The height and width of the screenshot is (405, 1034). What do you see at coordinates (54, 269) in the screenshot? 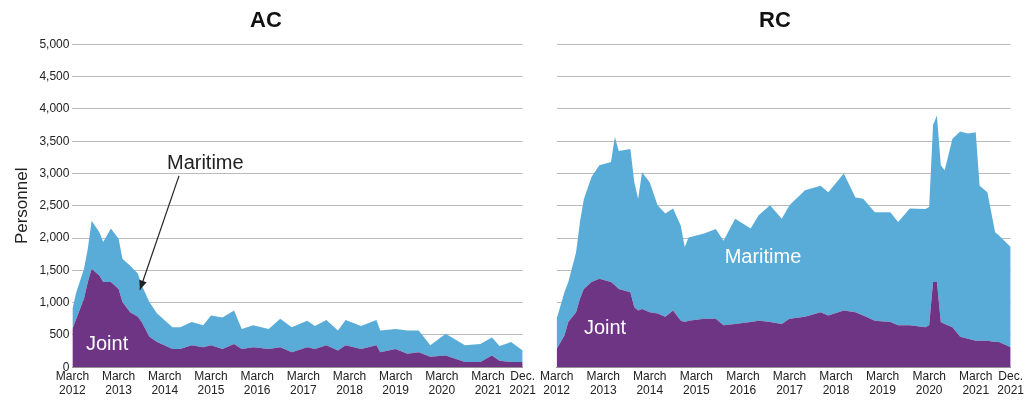
I see `y-tick-label: 1,500` at bounding box center [54, 269].